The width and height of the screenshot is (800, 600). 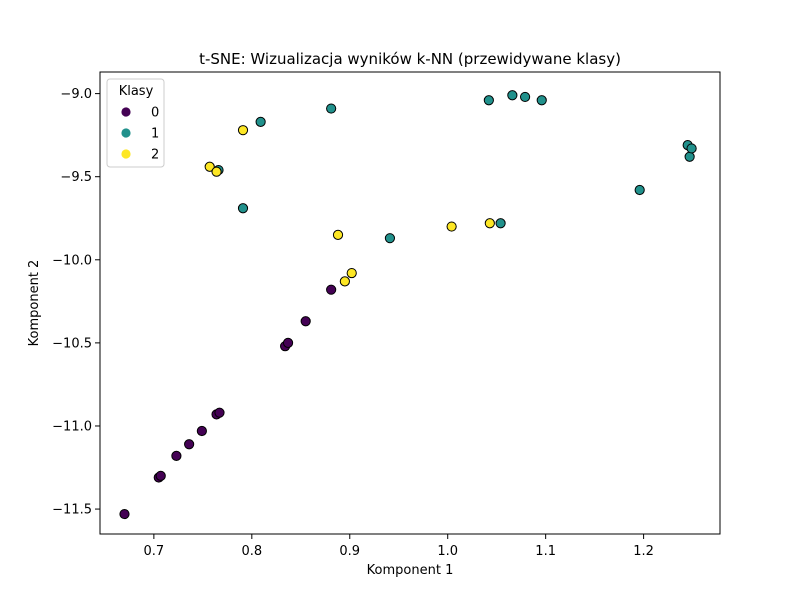 What do you see at coordinates (447, 551) in the screenshot?
I see `x-tick-label: 1.0` at bounding box center [447, 551].